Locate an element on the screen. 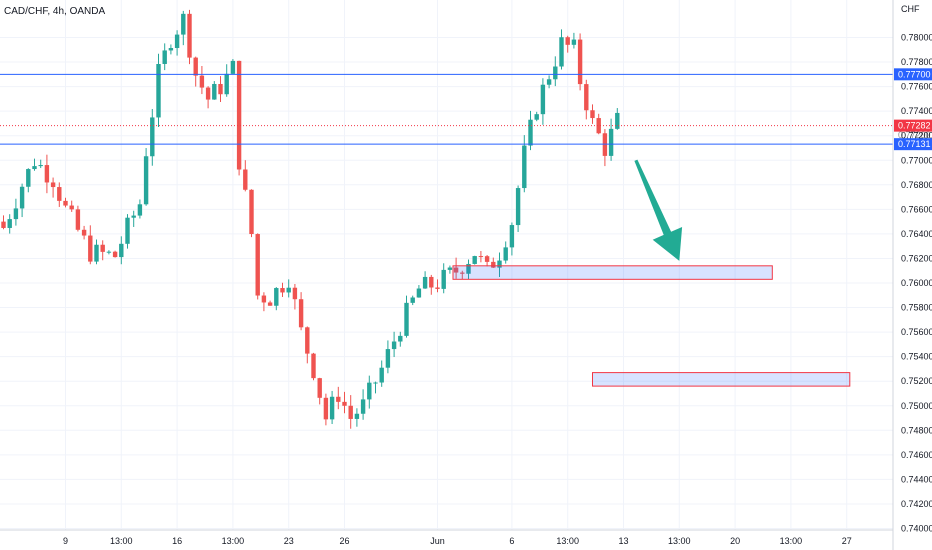 This screenshot has height=550, width=932. price-badge-label: 0.77700 is located at coordinates (914, 74).